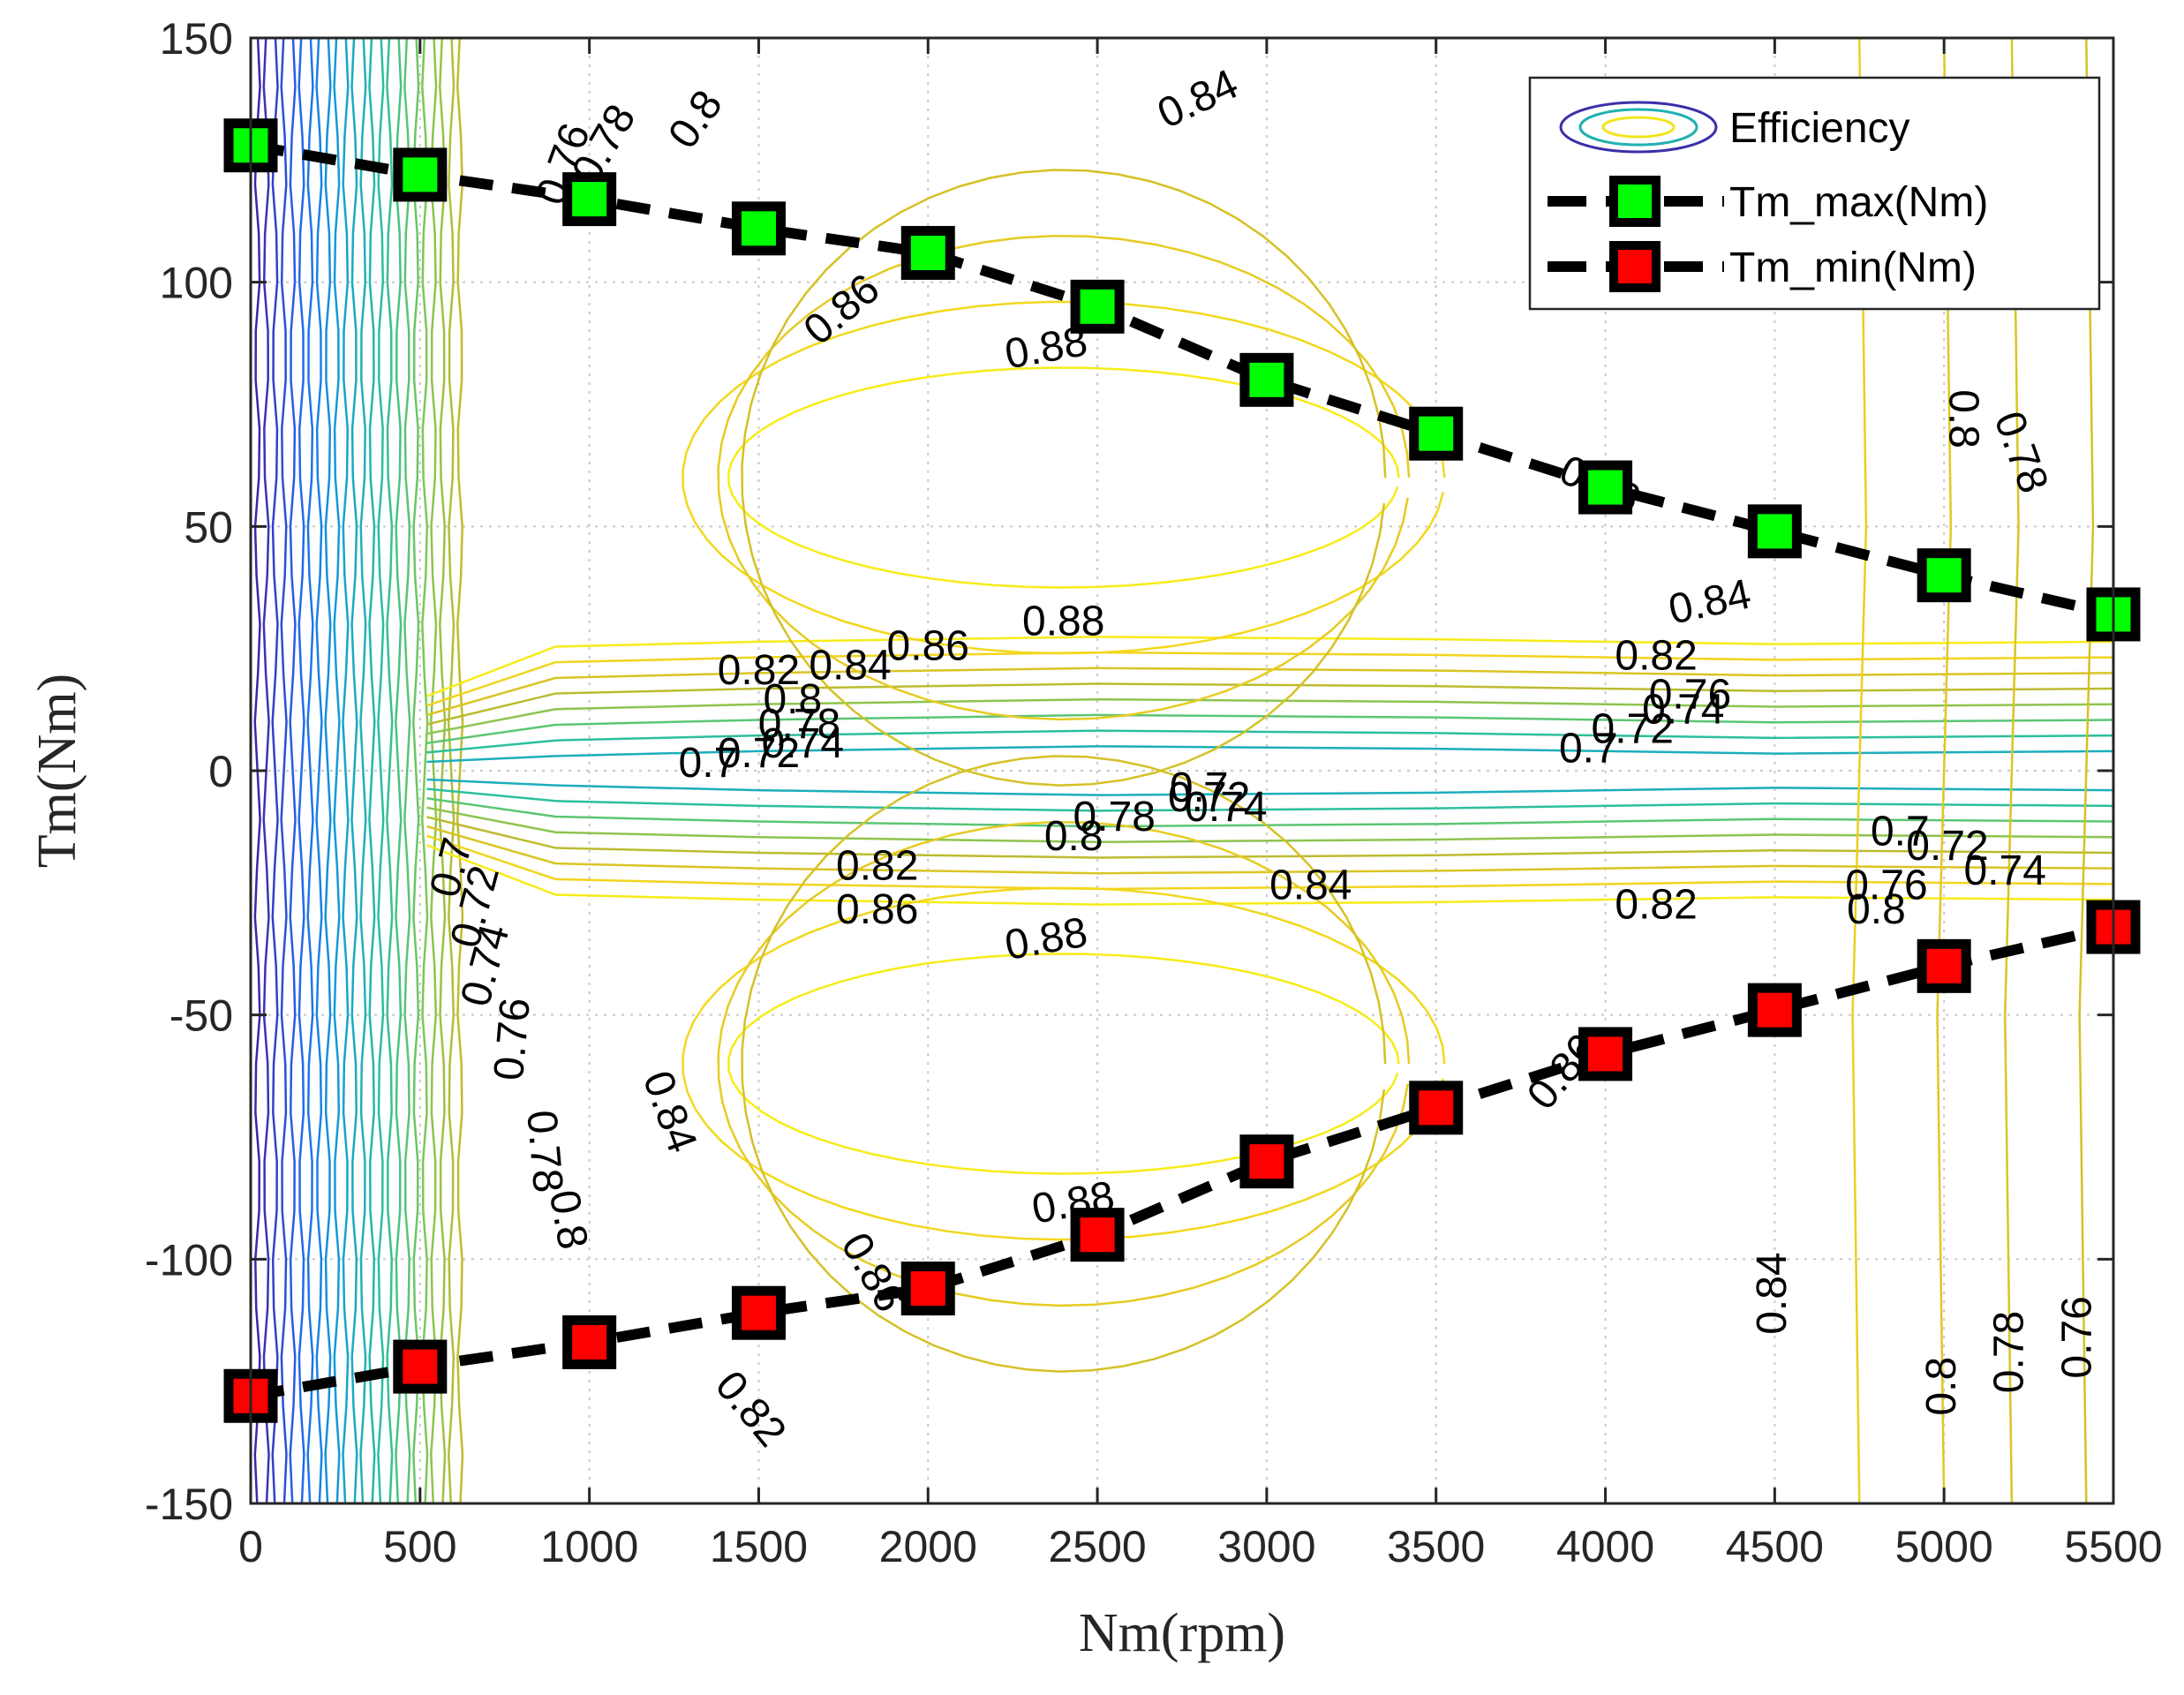  Describe the element at coordinates (196, 39) in the screenshot. I see `y-tick-label: 150` at that location.